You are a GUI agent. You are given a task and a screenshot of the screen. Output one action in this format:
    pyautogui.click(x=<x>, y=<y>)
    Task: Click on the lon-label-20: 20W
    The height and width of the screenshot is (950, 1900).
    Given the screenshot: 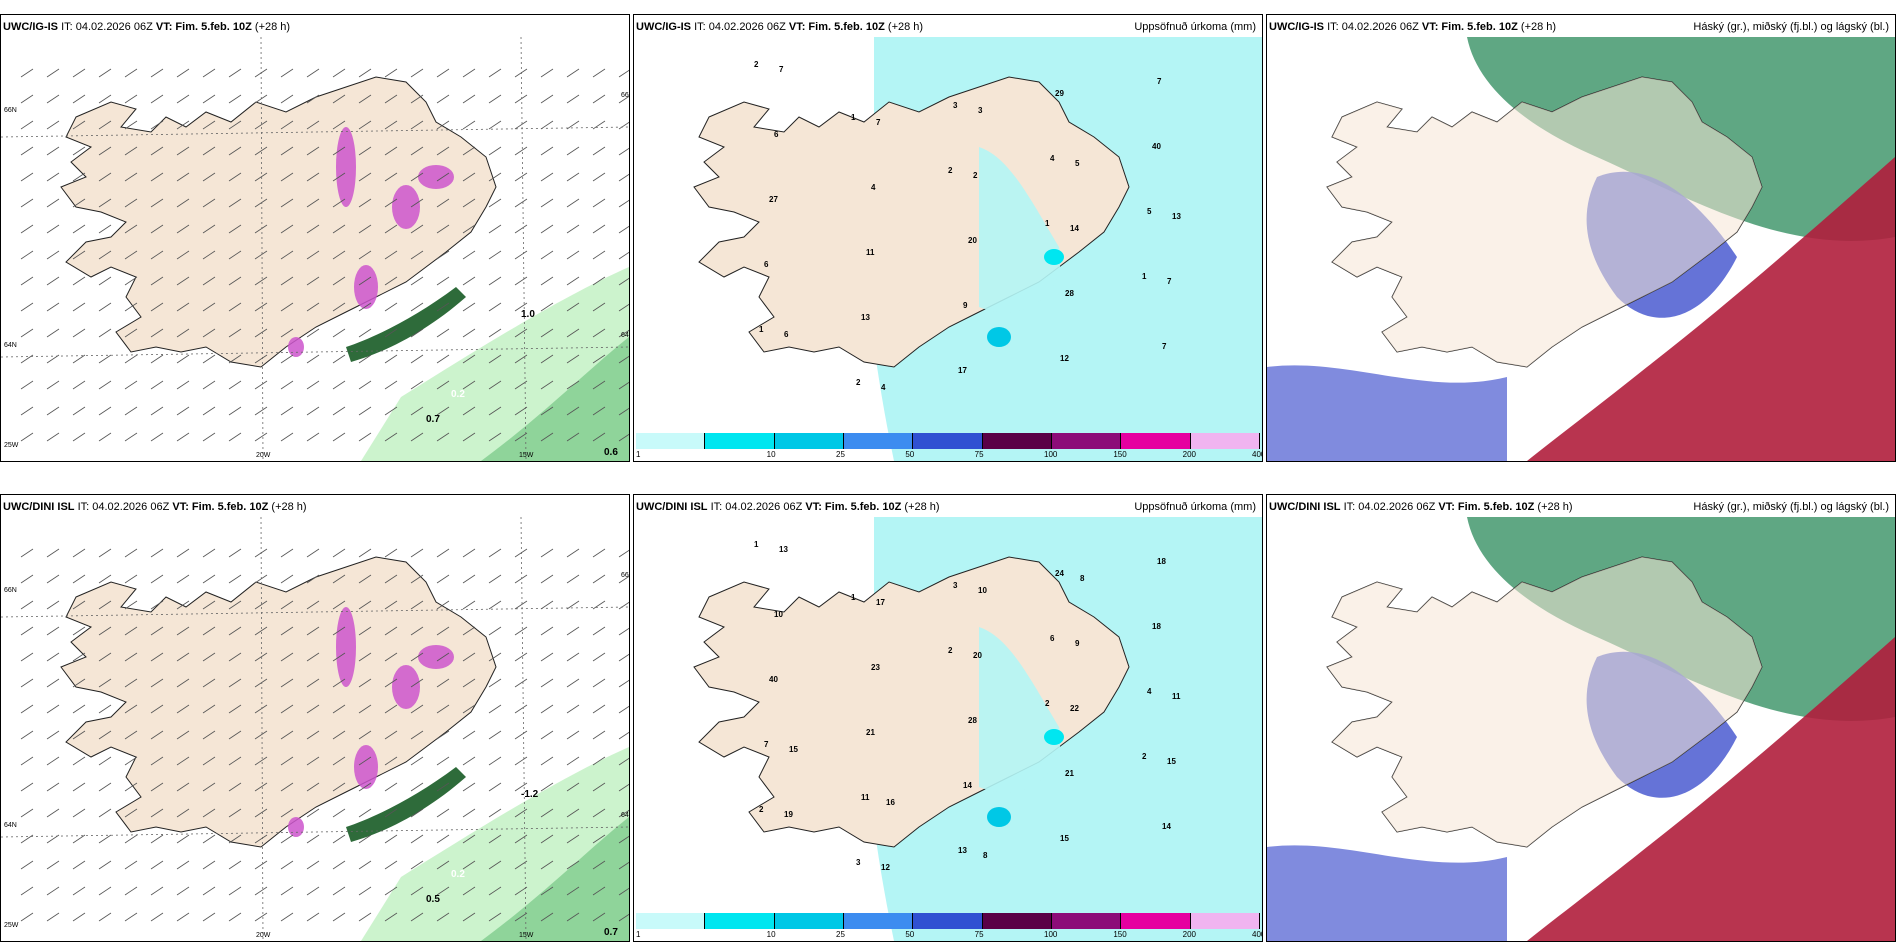 What is the action you would take?
    pyautogui.click(x=263, y=455)
    